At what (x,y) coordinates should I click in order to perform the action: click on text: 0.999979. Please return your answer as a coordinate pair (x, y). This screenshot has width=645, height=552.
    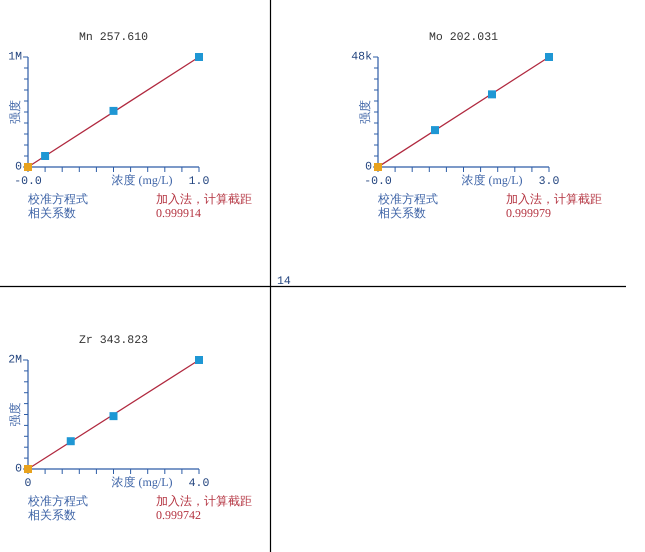
    Looking at the image, I should click on (528, 213).